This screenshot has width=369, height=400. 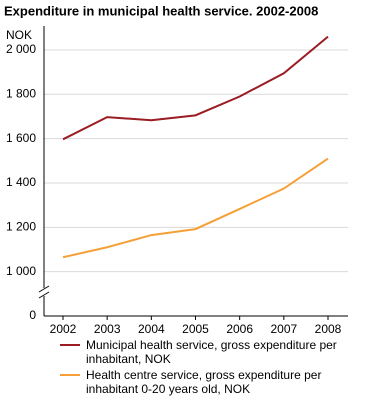 What do you see at coordinates (63, 329) in the screenshot?
I see `x-tick-label: 2002` at bounding box center [63, 329].